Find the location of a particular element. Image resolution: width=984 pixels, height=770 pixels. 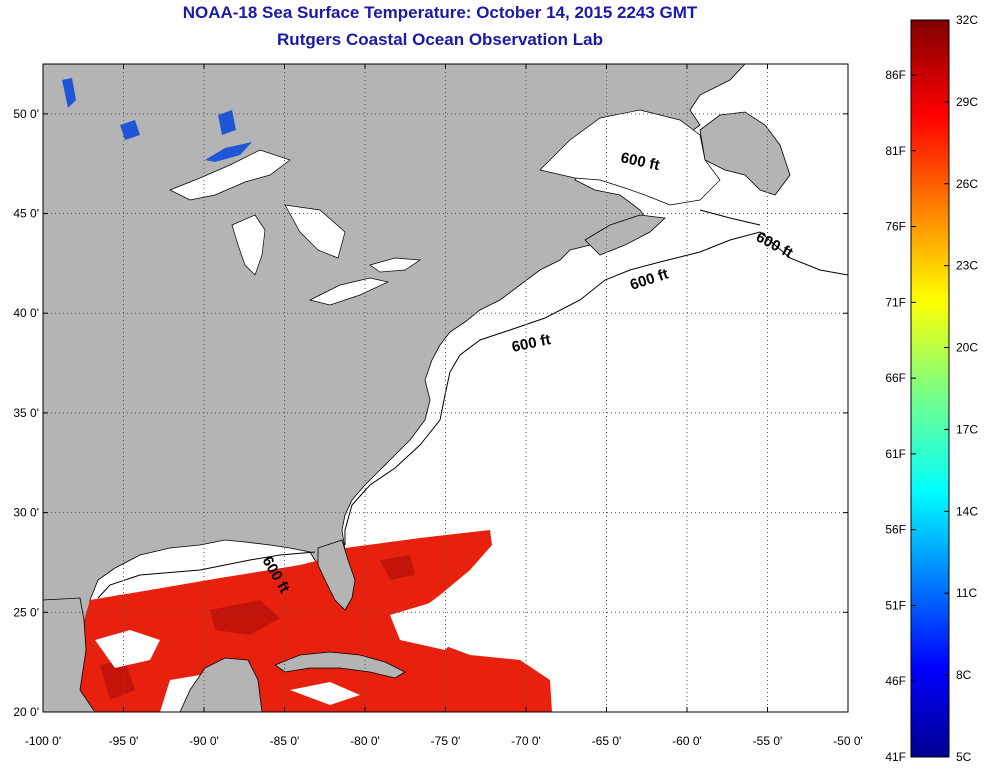

colorbar-celsius-label: 14C is located at coordinates (967, 511).